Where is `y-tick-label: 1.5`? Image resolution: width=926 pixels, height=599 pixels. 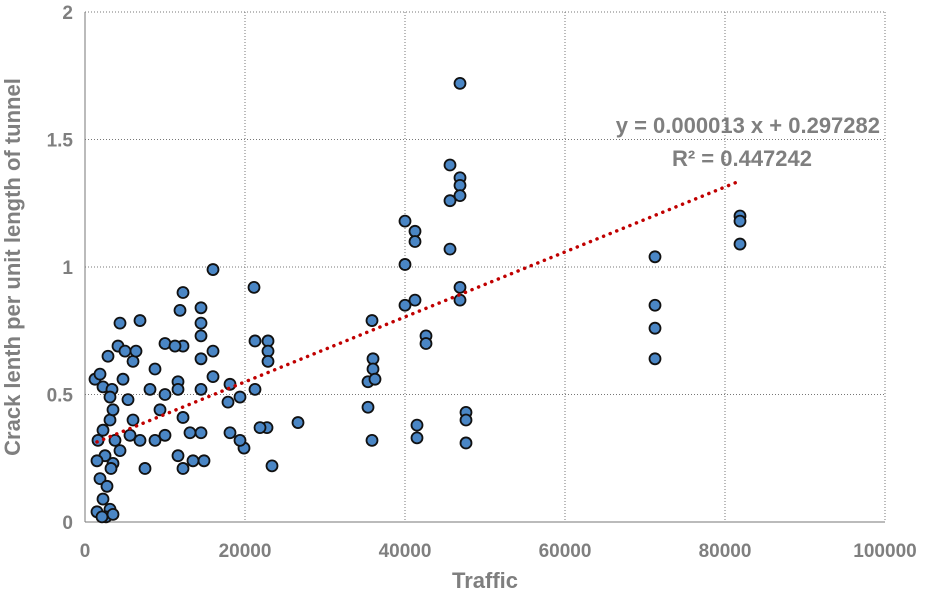 y-tick-label: 1.5 is located at coordinates (60, 141).